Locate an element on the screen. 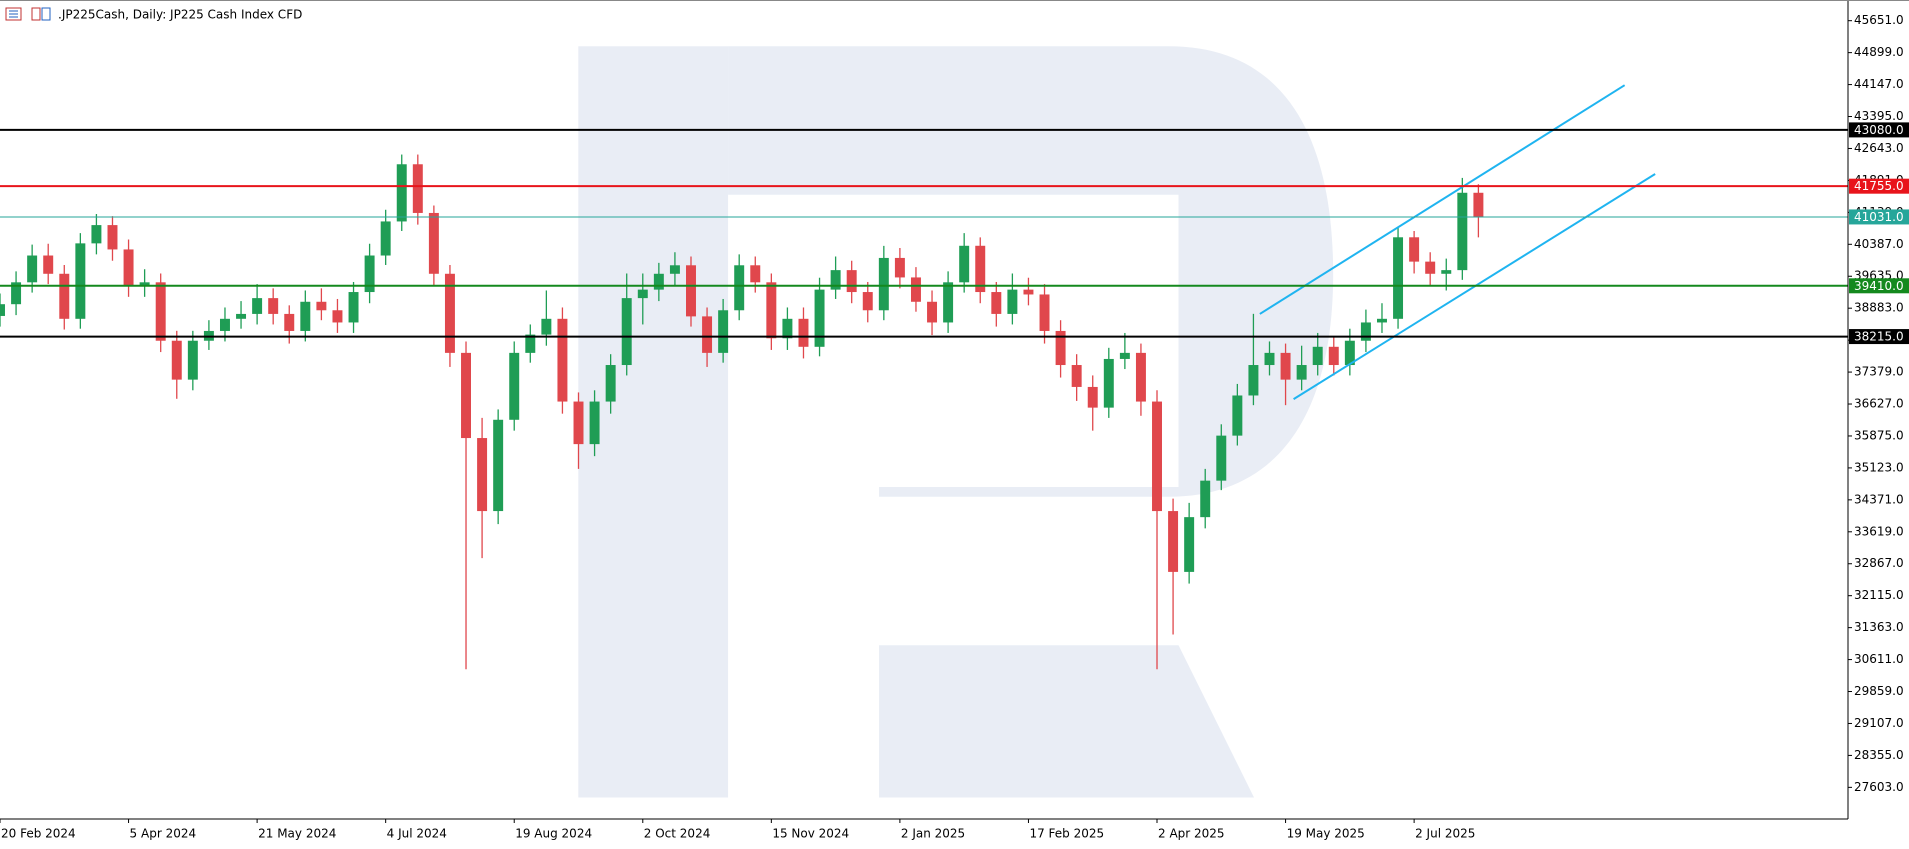 The image size is (1909, 849). level-label: 38215.0 is located at coordinates (1879, 337).